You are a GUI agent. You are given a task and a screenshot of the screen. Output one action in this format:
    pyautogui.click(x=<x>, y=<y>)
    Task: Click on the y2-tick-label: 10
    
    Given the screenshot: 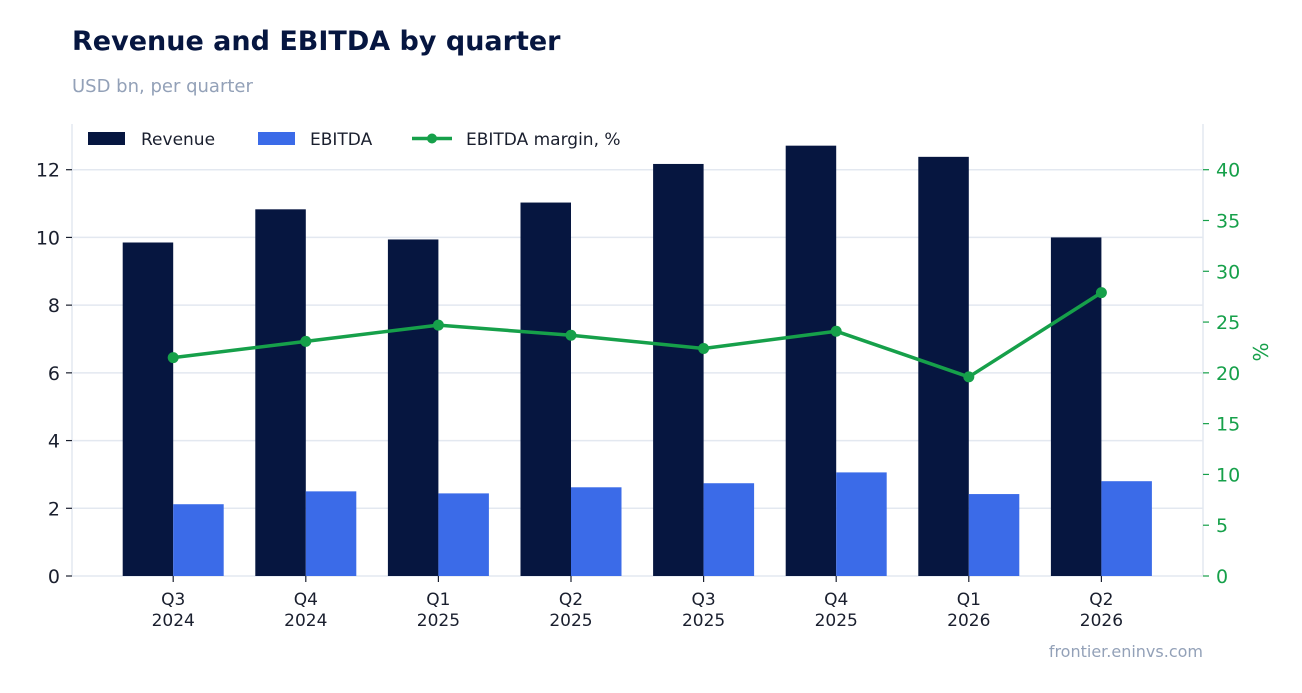 What is the action you would take?
    pyautogui.click(x=1228, y=475)
    